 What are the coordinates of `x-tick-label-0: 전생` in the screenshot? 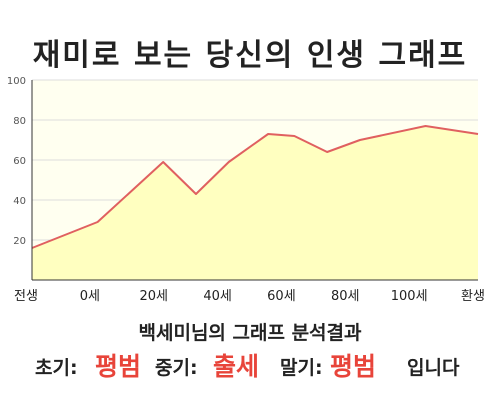 It's located at (26, 296).